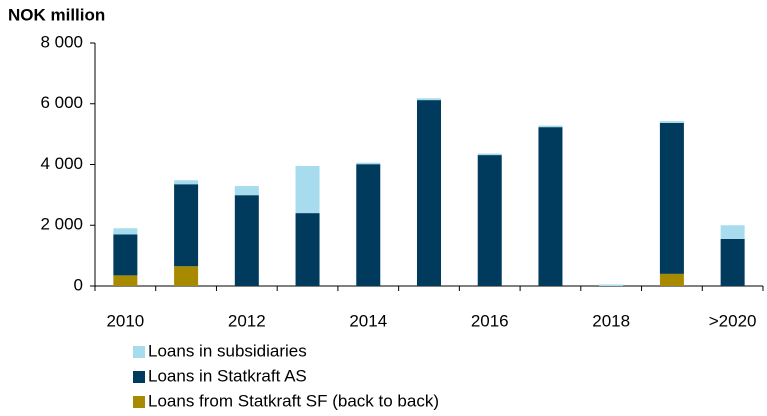 The height and width of the screenshot is (416, 767). What do you see at coordinates (227, 350) in the screenshot?
I see `legend-label: Loans in subsidiaries` at bounding box center [227, 350].